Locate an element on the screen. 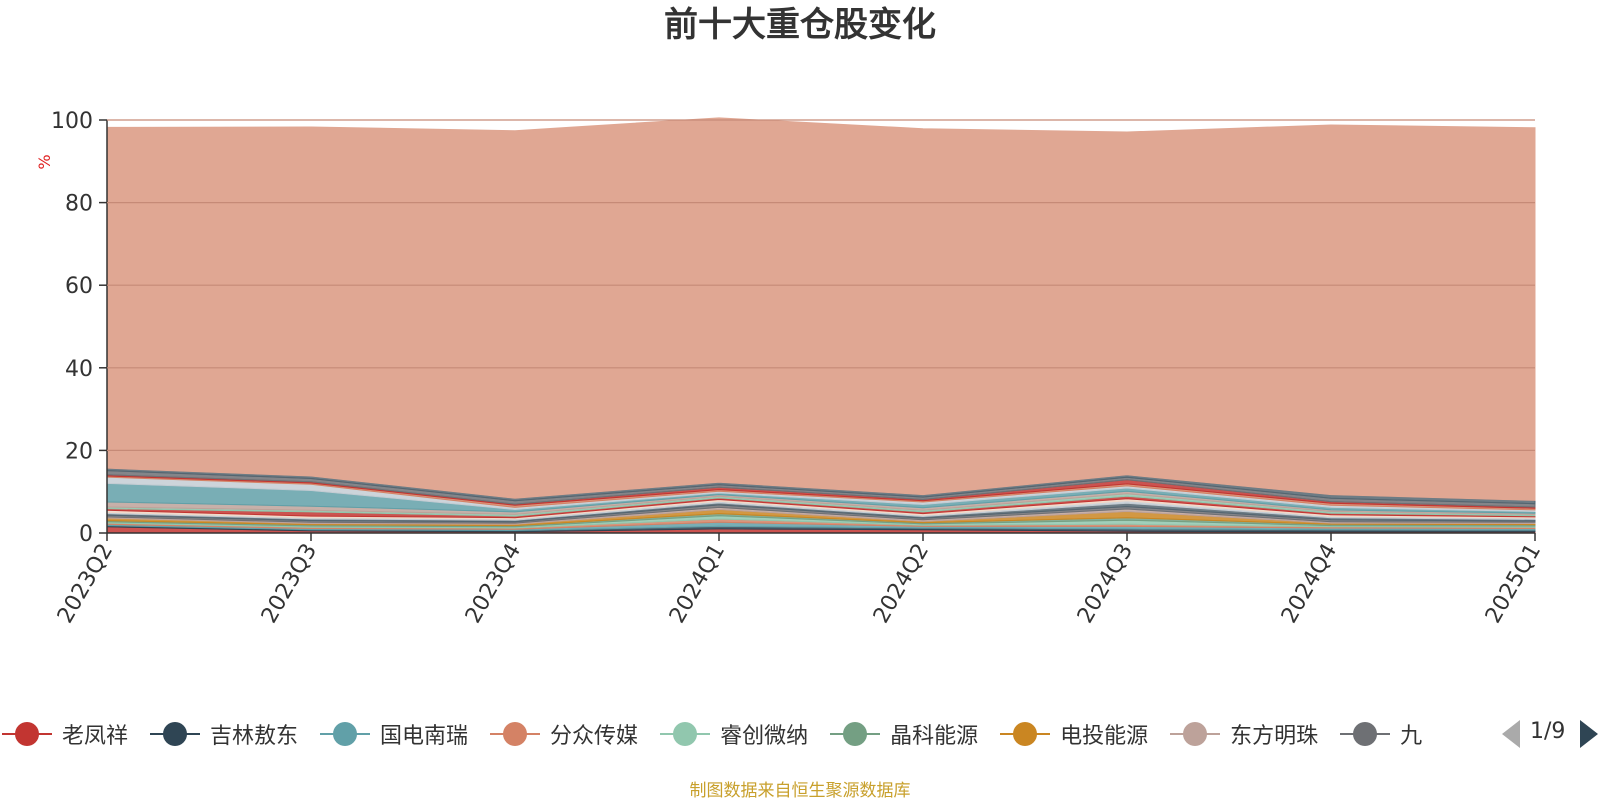 The image size is (1600, 801). arrow-right-icon is located at coordinates (1589, 734).